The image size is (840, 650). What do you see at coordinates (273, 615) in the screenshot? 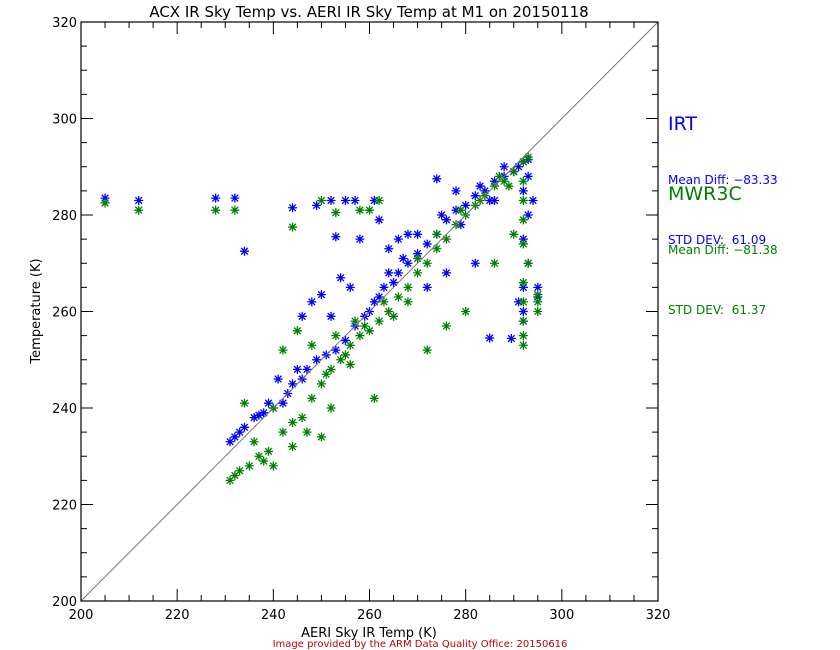
I see `x-tick-label: 240` at bounding box center [273, 615].